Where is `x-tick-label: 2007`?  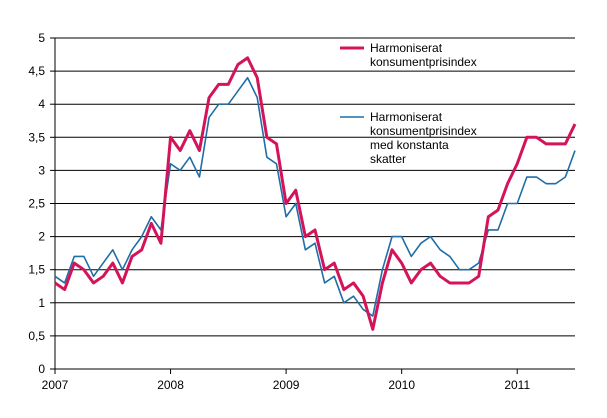 x-tick-label: 2007 is located at coordinates (55, 385).